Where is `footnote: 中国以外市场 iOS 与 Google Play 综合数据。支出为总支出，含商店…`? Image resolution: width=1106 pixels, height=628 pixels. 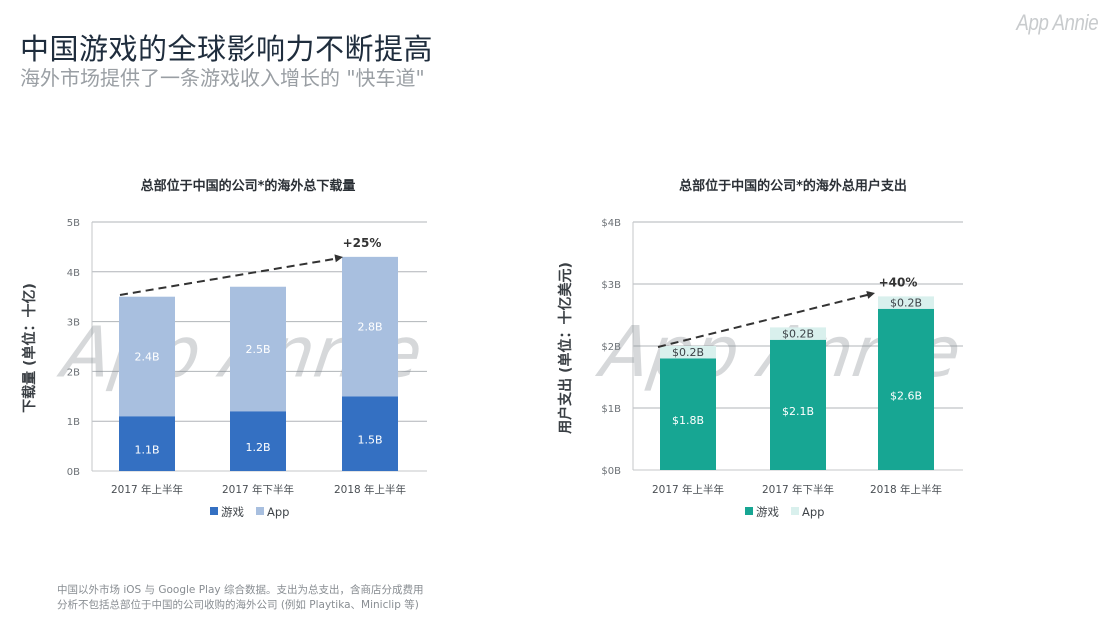 footnote: 中国以外市场 iOS 与 Google Play 综合数据。支出为总支出，含商店… is located at coordinates (240, 598).